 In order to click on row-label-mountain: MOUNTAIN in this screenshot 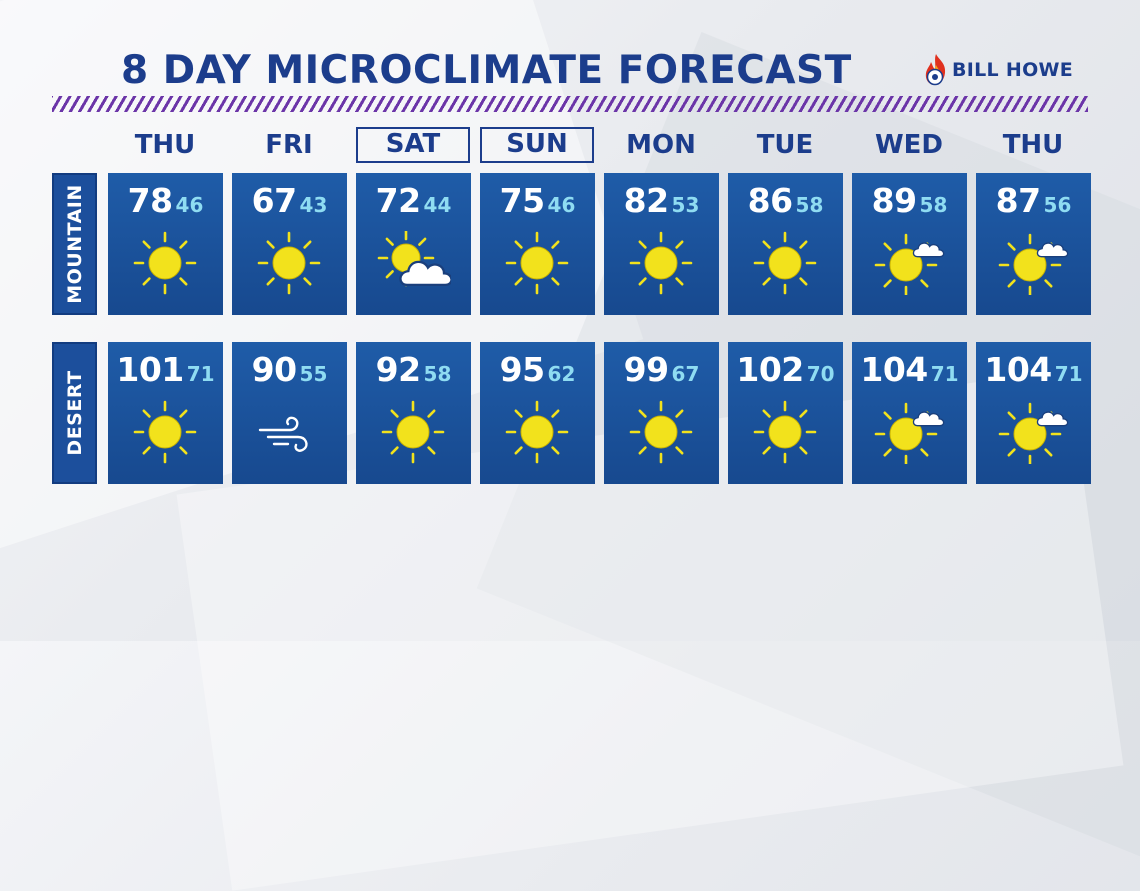, I will do `click(74, 244)`.